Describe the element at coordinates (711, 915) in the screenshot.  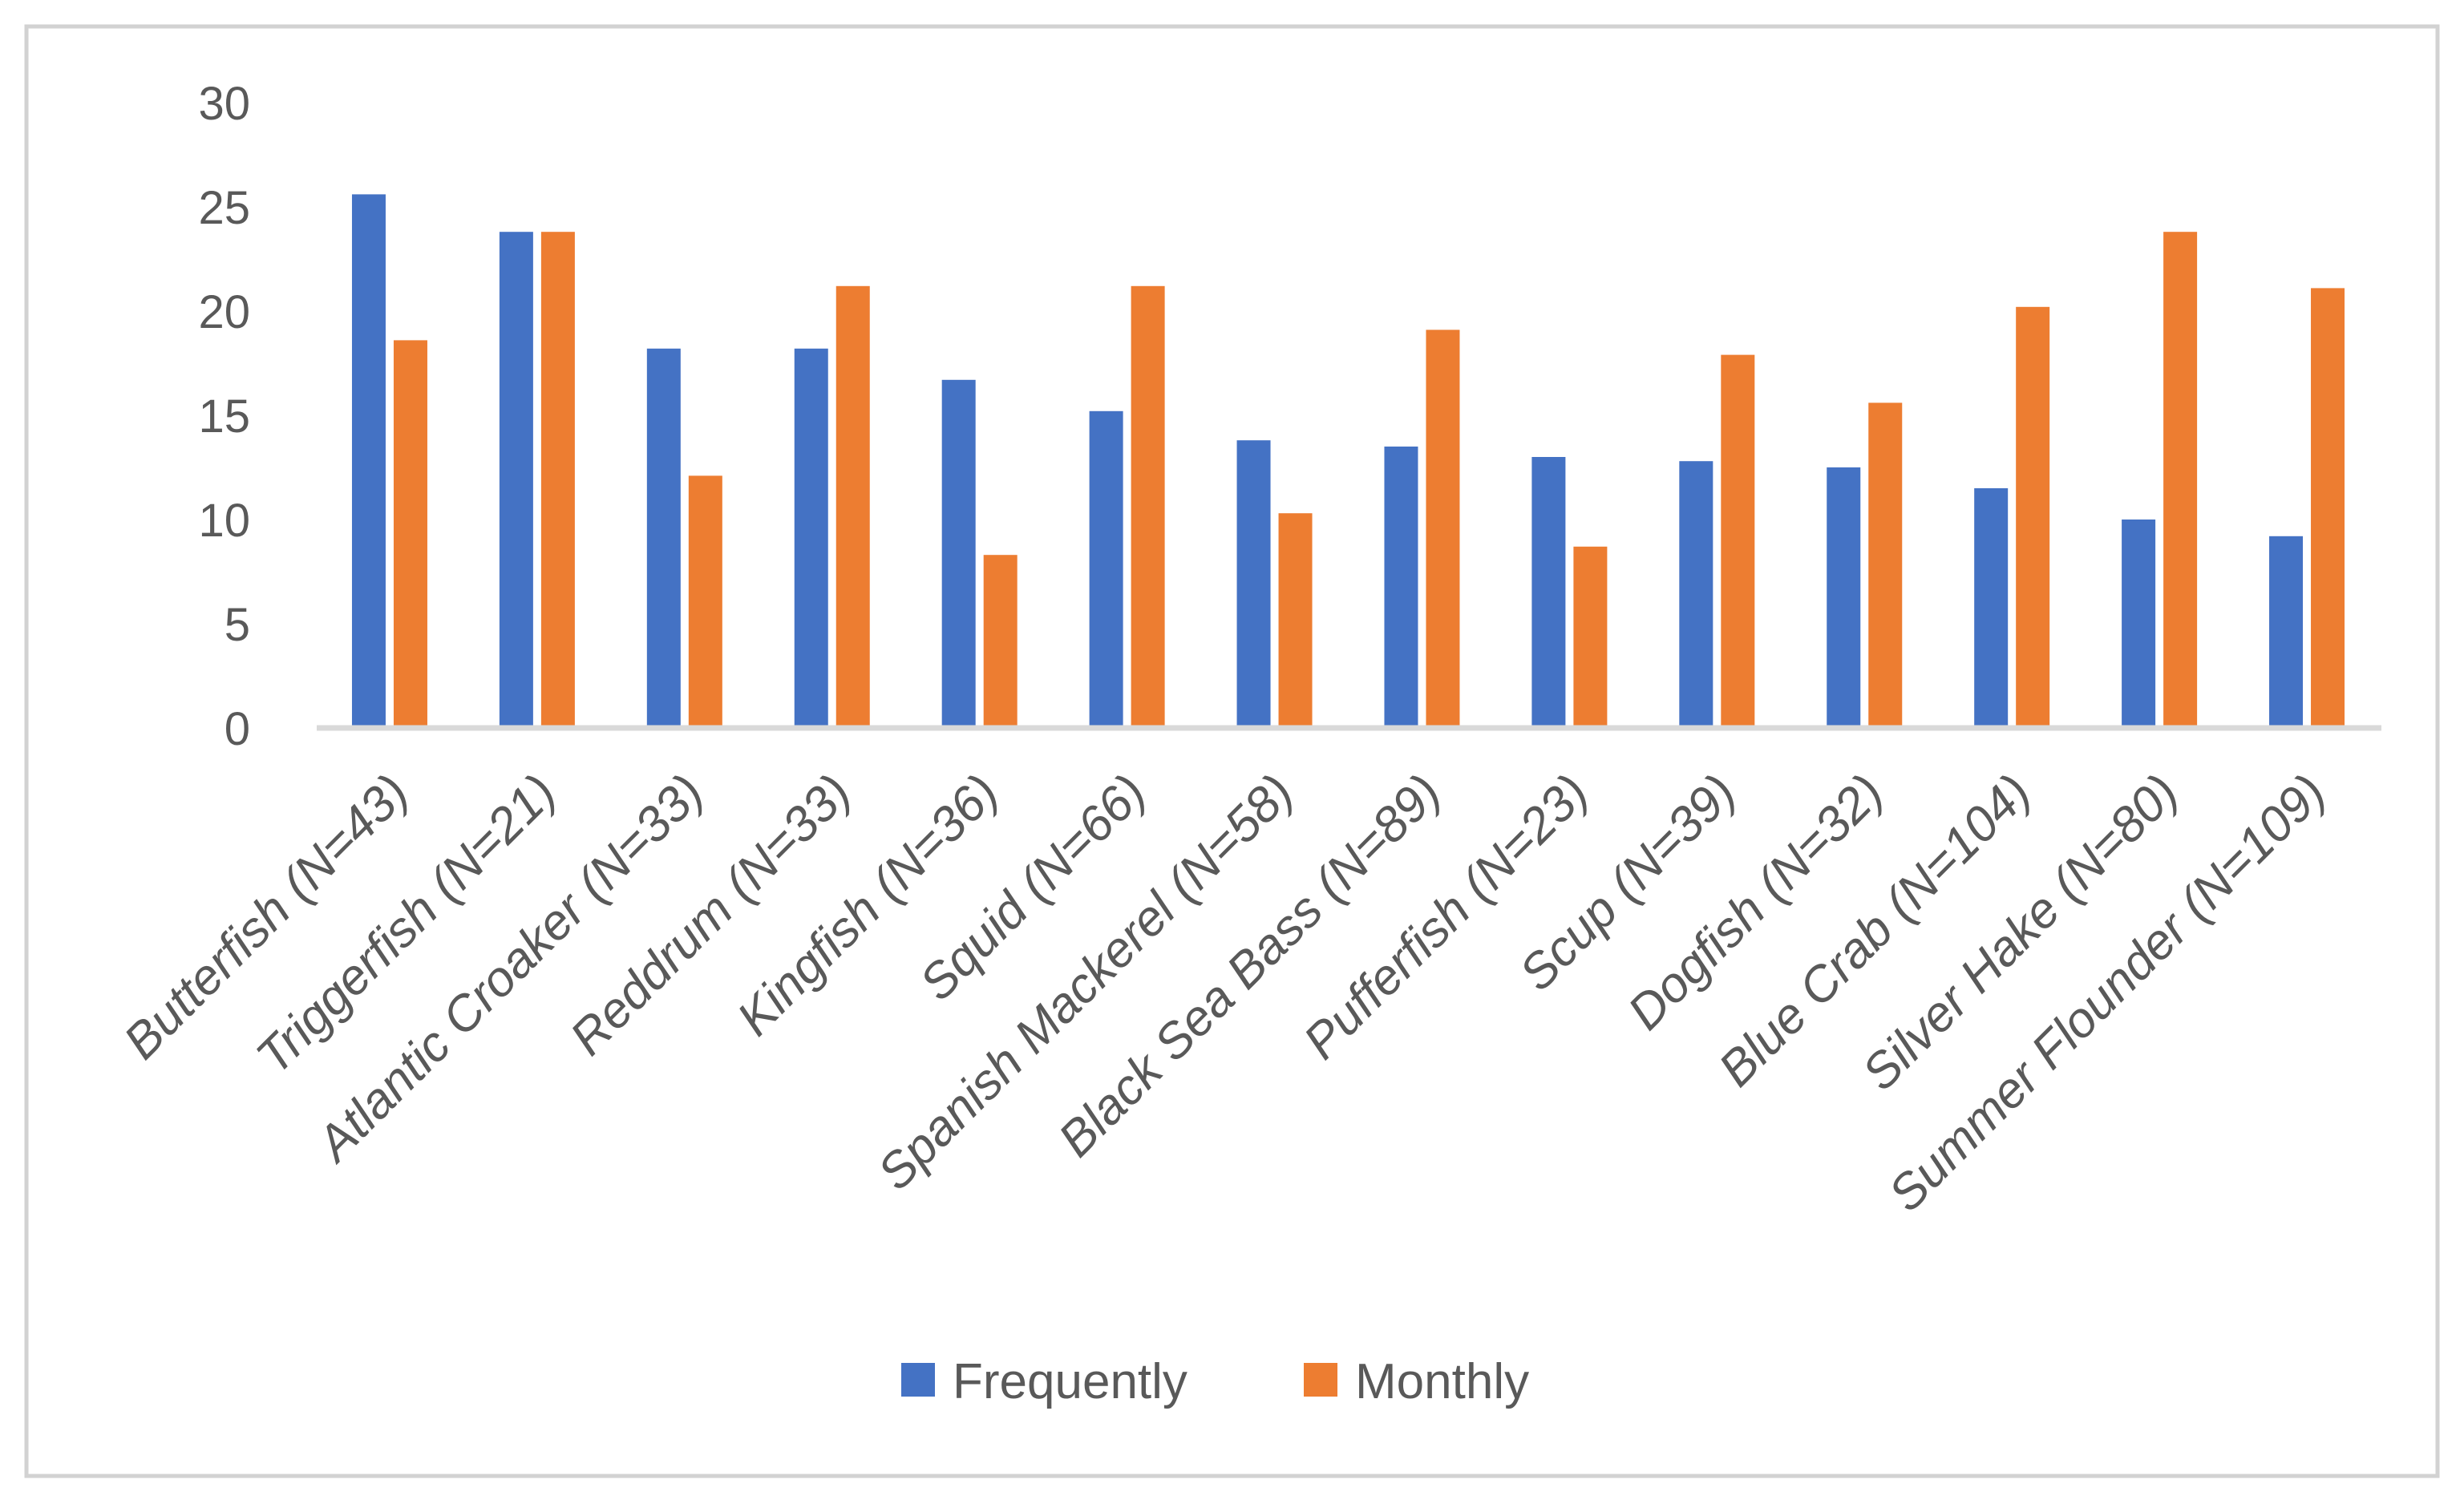
I see `x-category-label: Reddrum (N=33)` at that location.